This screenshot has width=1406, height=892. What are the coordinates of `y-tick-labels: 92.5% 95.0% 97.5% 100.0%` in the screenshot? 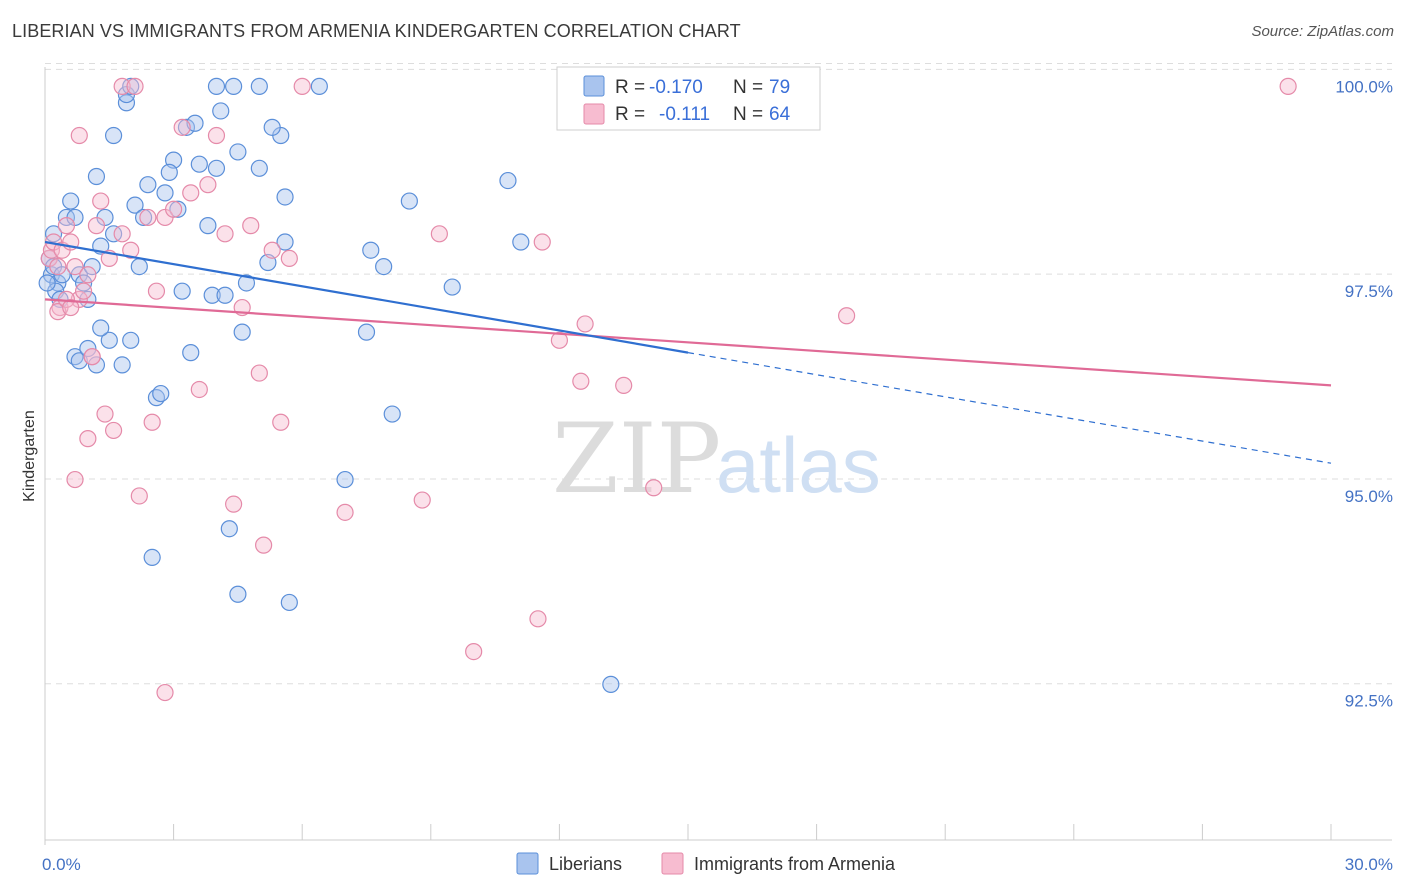 It's located at (1364, 393).